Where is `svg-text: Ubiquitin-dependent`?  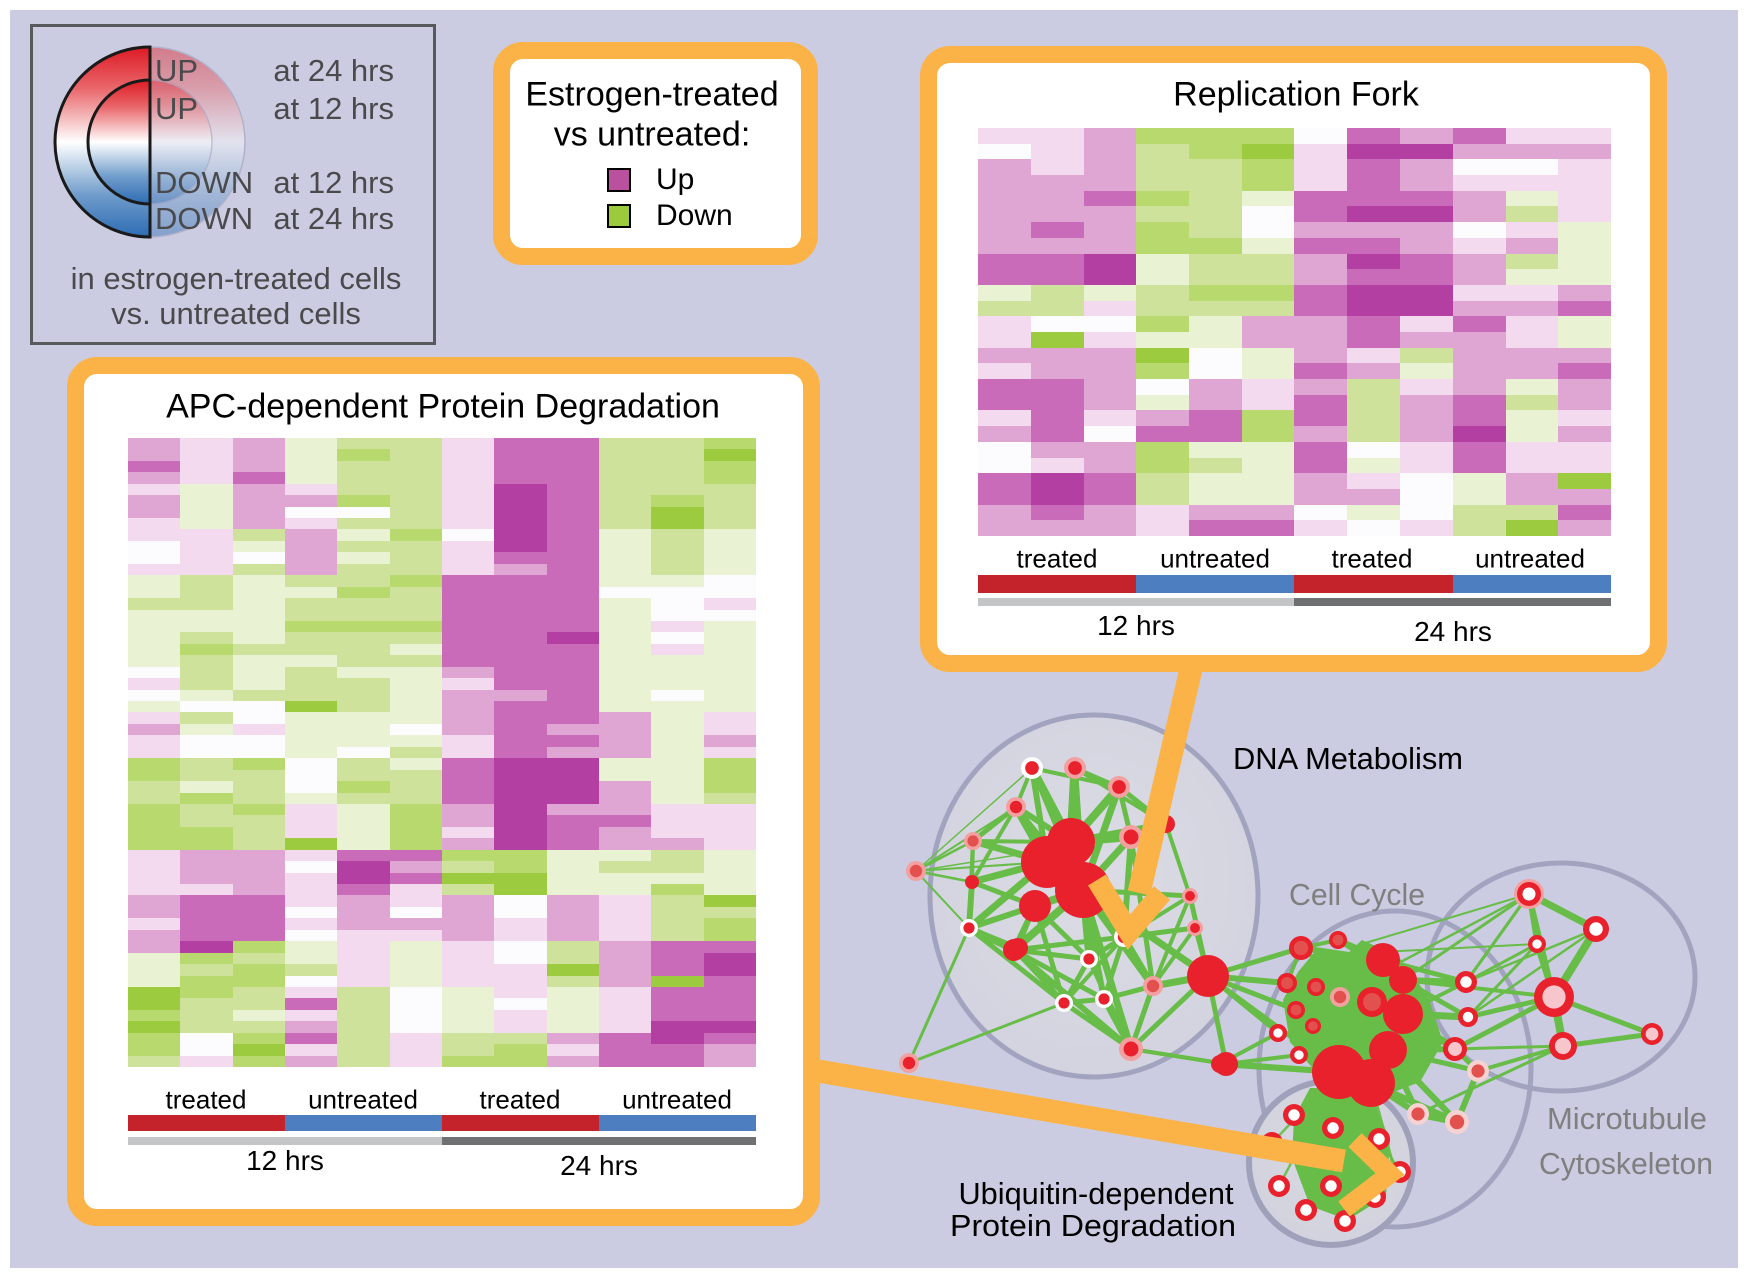 svg-text: Ubiquitin-dependent is located at coordinates (1096, 1193).